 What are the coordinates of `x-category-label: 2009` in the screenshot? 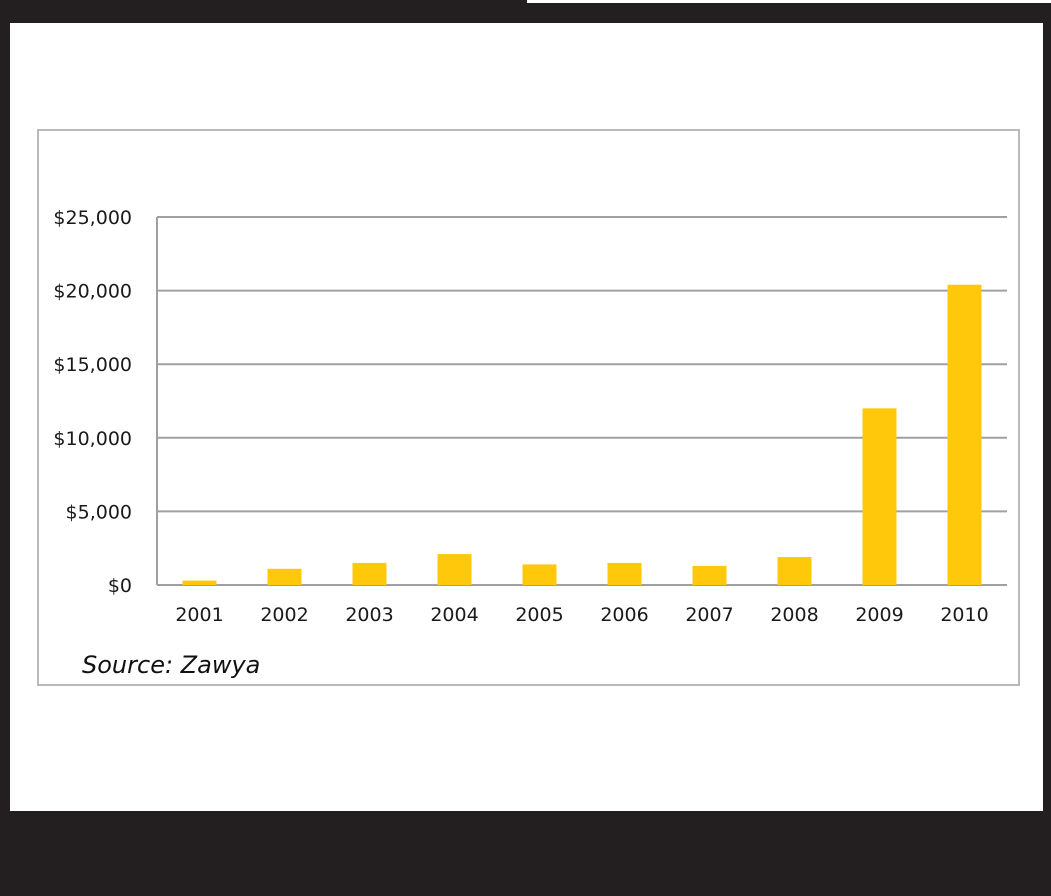 It's located at (879, 615).